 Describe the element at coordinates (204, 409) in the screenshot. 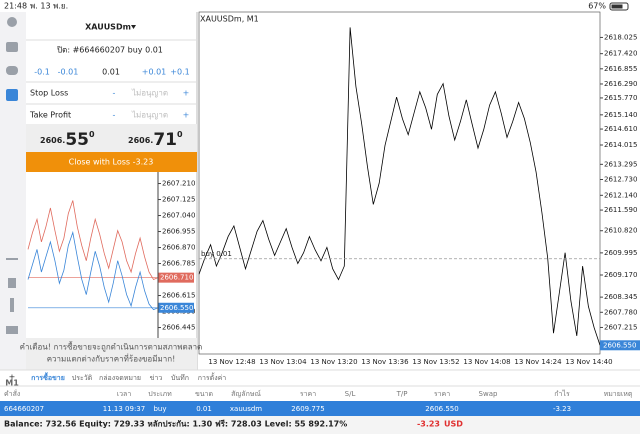

I see `cell: 0.01` at that location.